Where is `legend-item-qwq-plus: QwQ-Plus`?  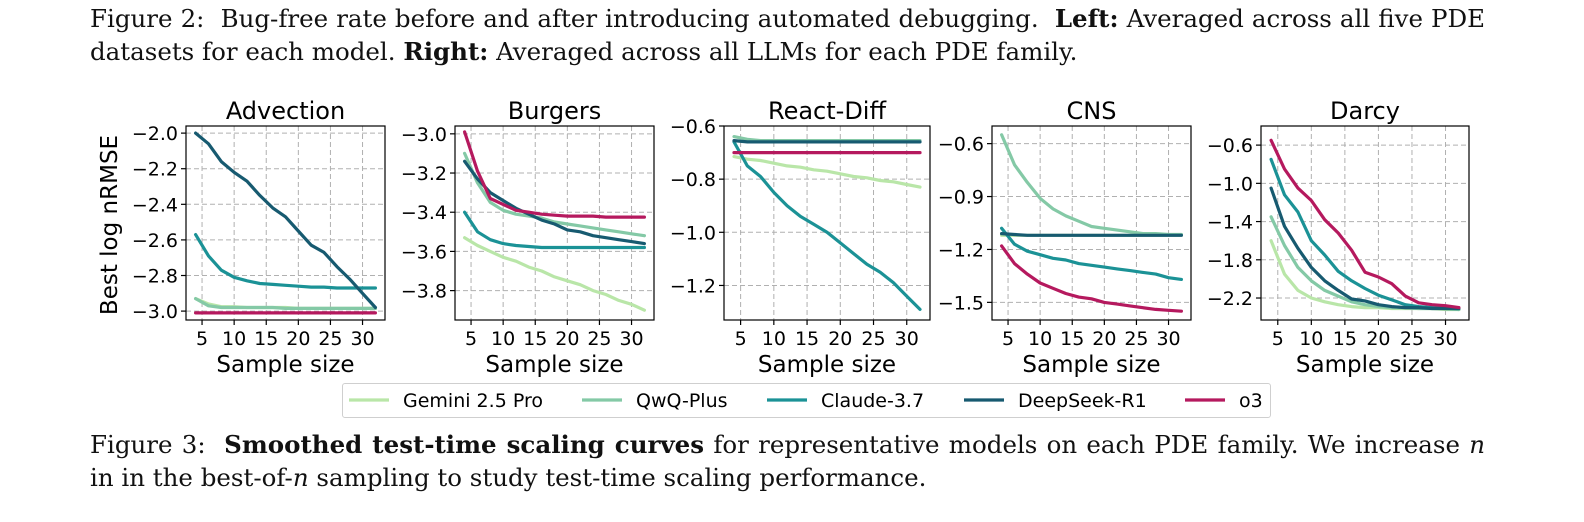 legend-item-qwq-plus: QwQ-Plus is located at coordinates (655, 401).